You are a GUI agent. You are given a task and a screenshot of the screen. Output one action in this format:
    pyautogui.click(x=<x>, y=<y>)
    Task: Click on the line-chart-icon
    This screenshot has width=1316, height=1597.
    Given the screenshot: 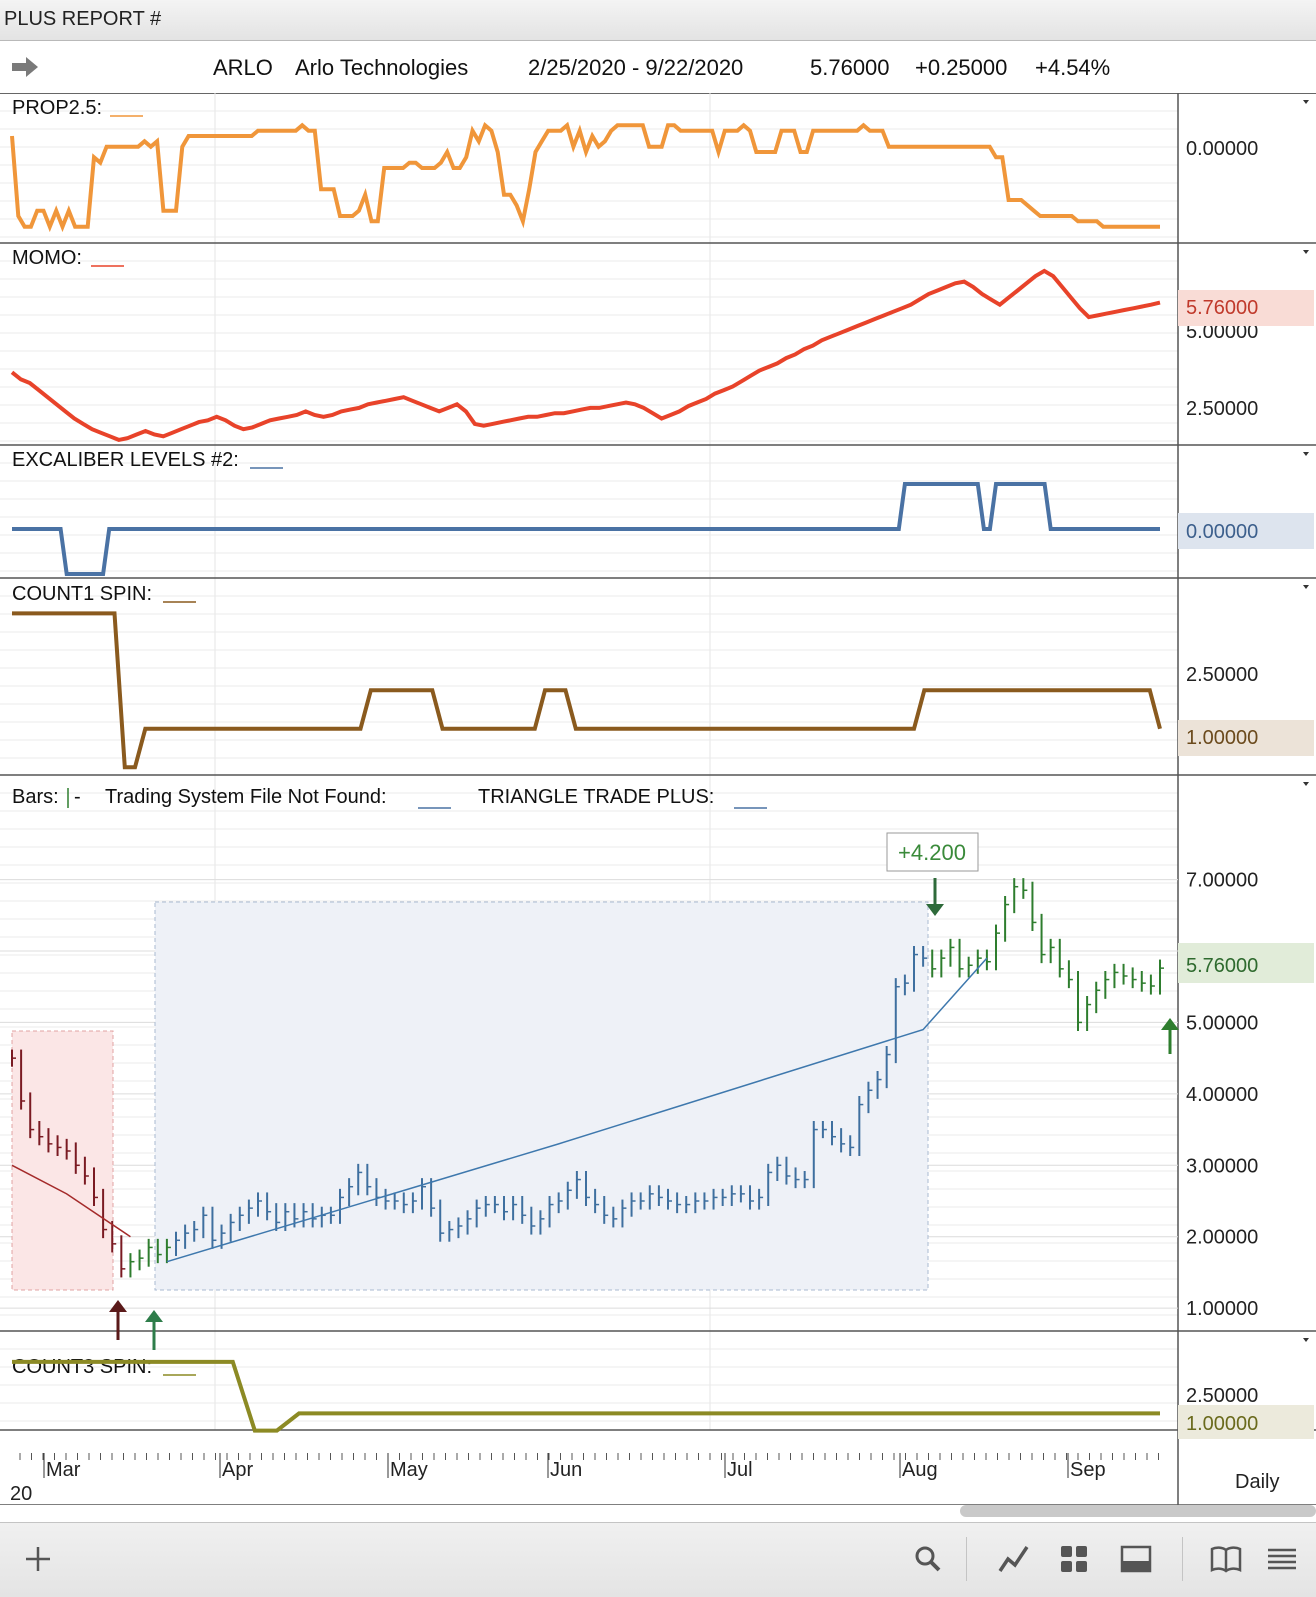 What is the action you would take?
    pyautogui.click(x=1014, y=1559)
    